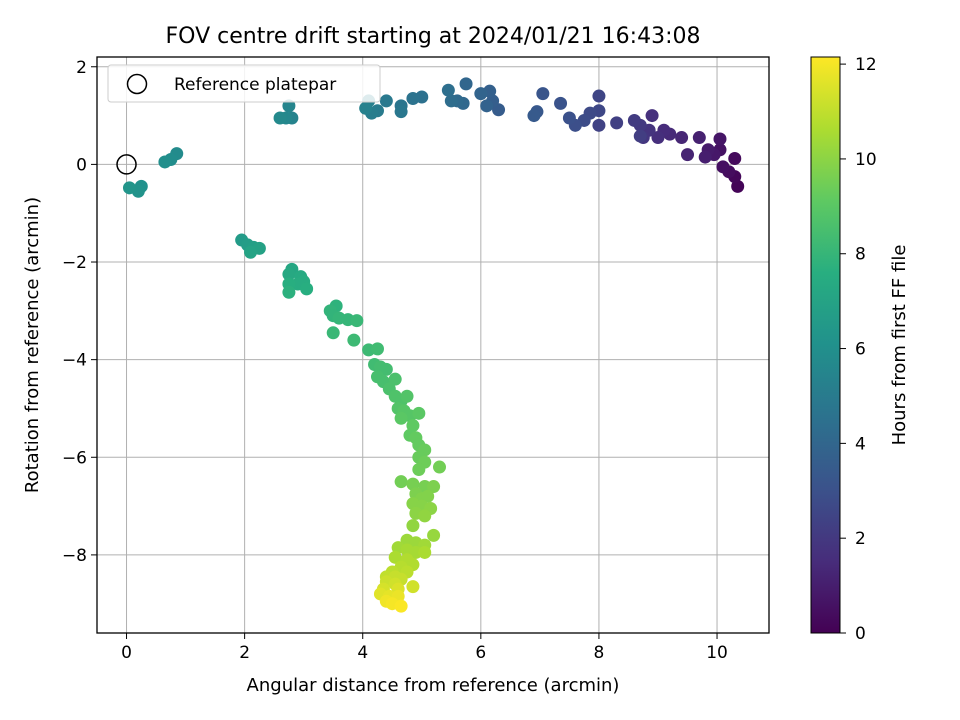 The height and width of the screenshot is (720, 960). Describe the element at coordinates (74, 263) in the screenshot. I see `y-tick-label: −2` at that location.